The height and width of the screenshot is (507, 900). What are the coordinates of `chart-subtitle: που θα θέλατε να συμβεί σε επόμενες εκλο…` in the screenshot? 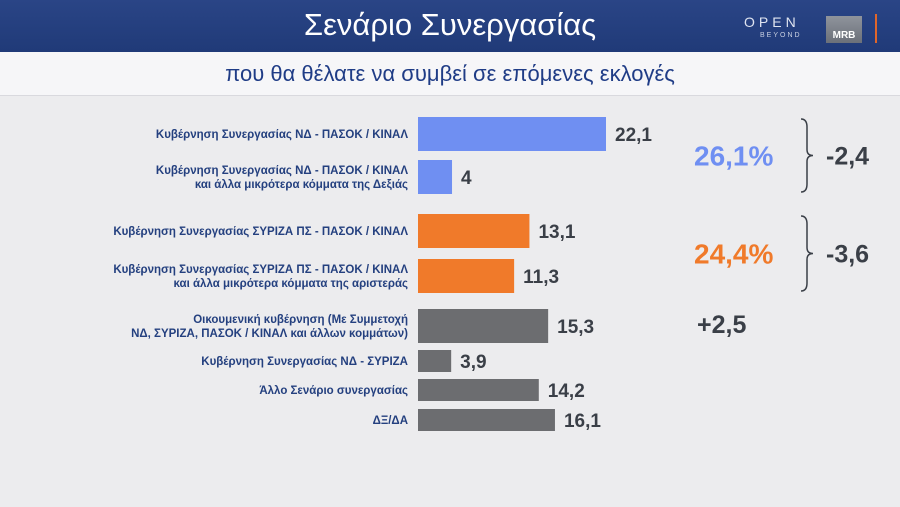 It's located at (450, 73).